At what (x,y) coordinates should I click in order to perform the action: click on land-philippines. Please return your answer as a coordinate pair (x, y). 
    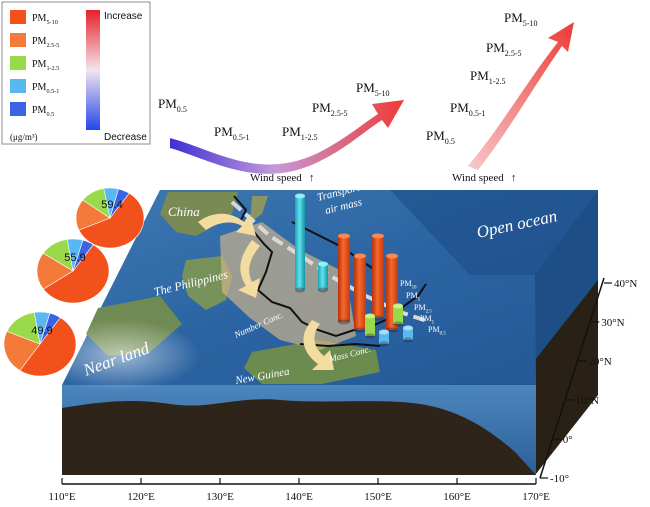
    Looking at the image, I should click on (207, 283).